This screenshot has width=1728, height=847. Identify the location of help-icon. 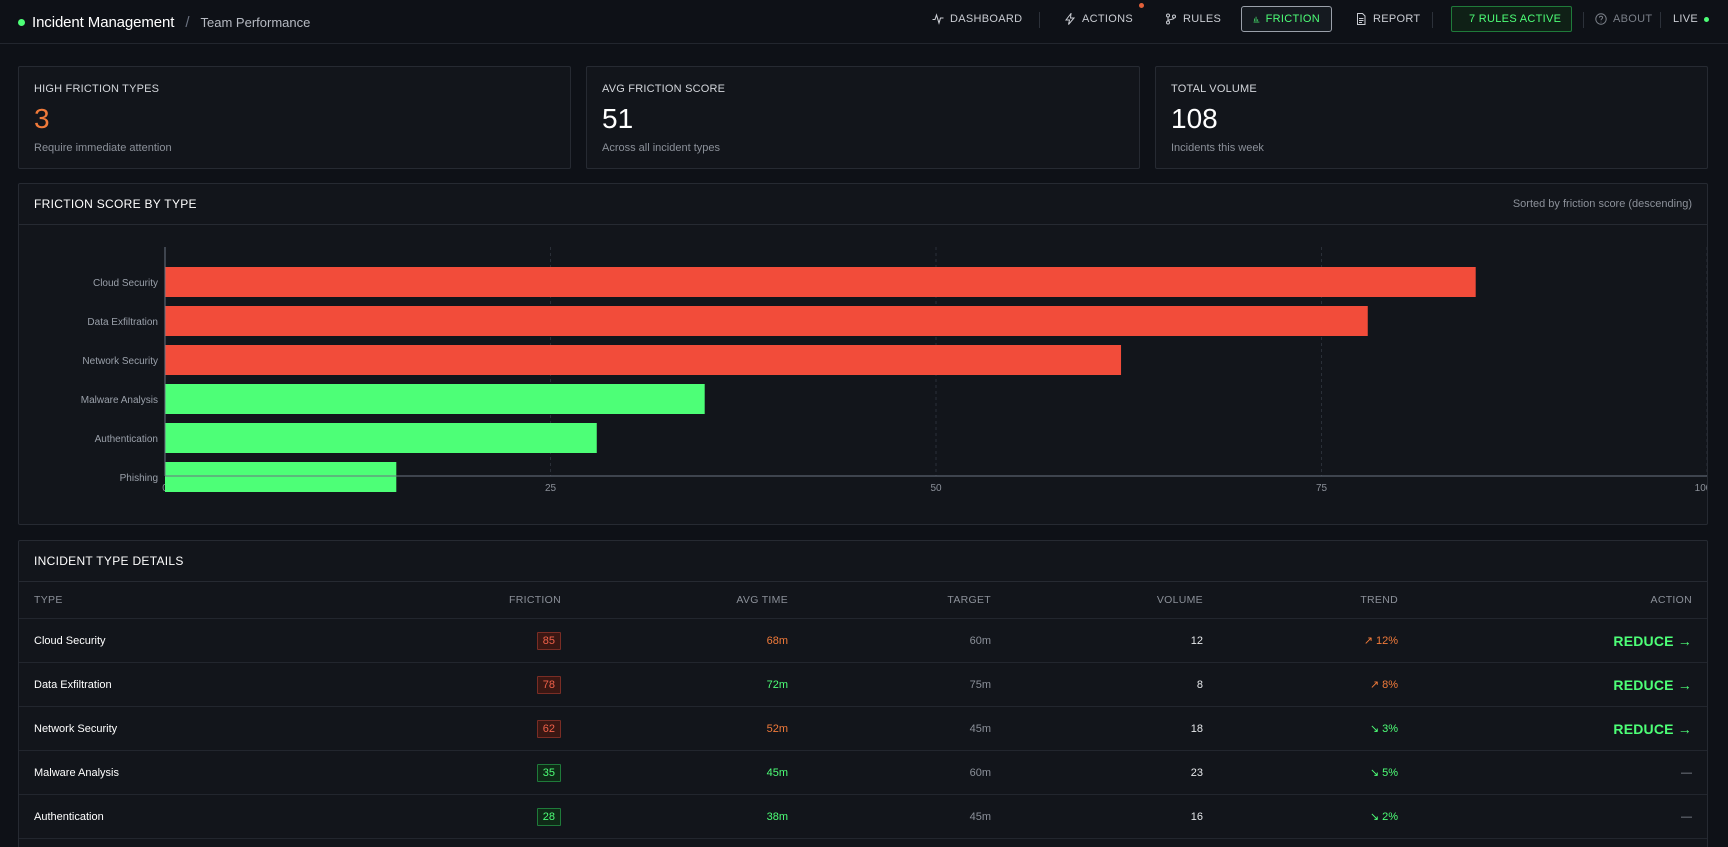
(1601, 19).